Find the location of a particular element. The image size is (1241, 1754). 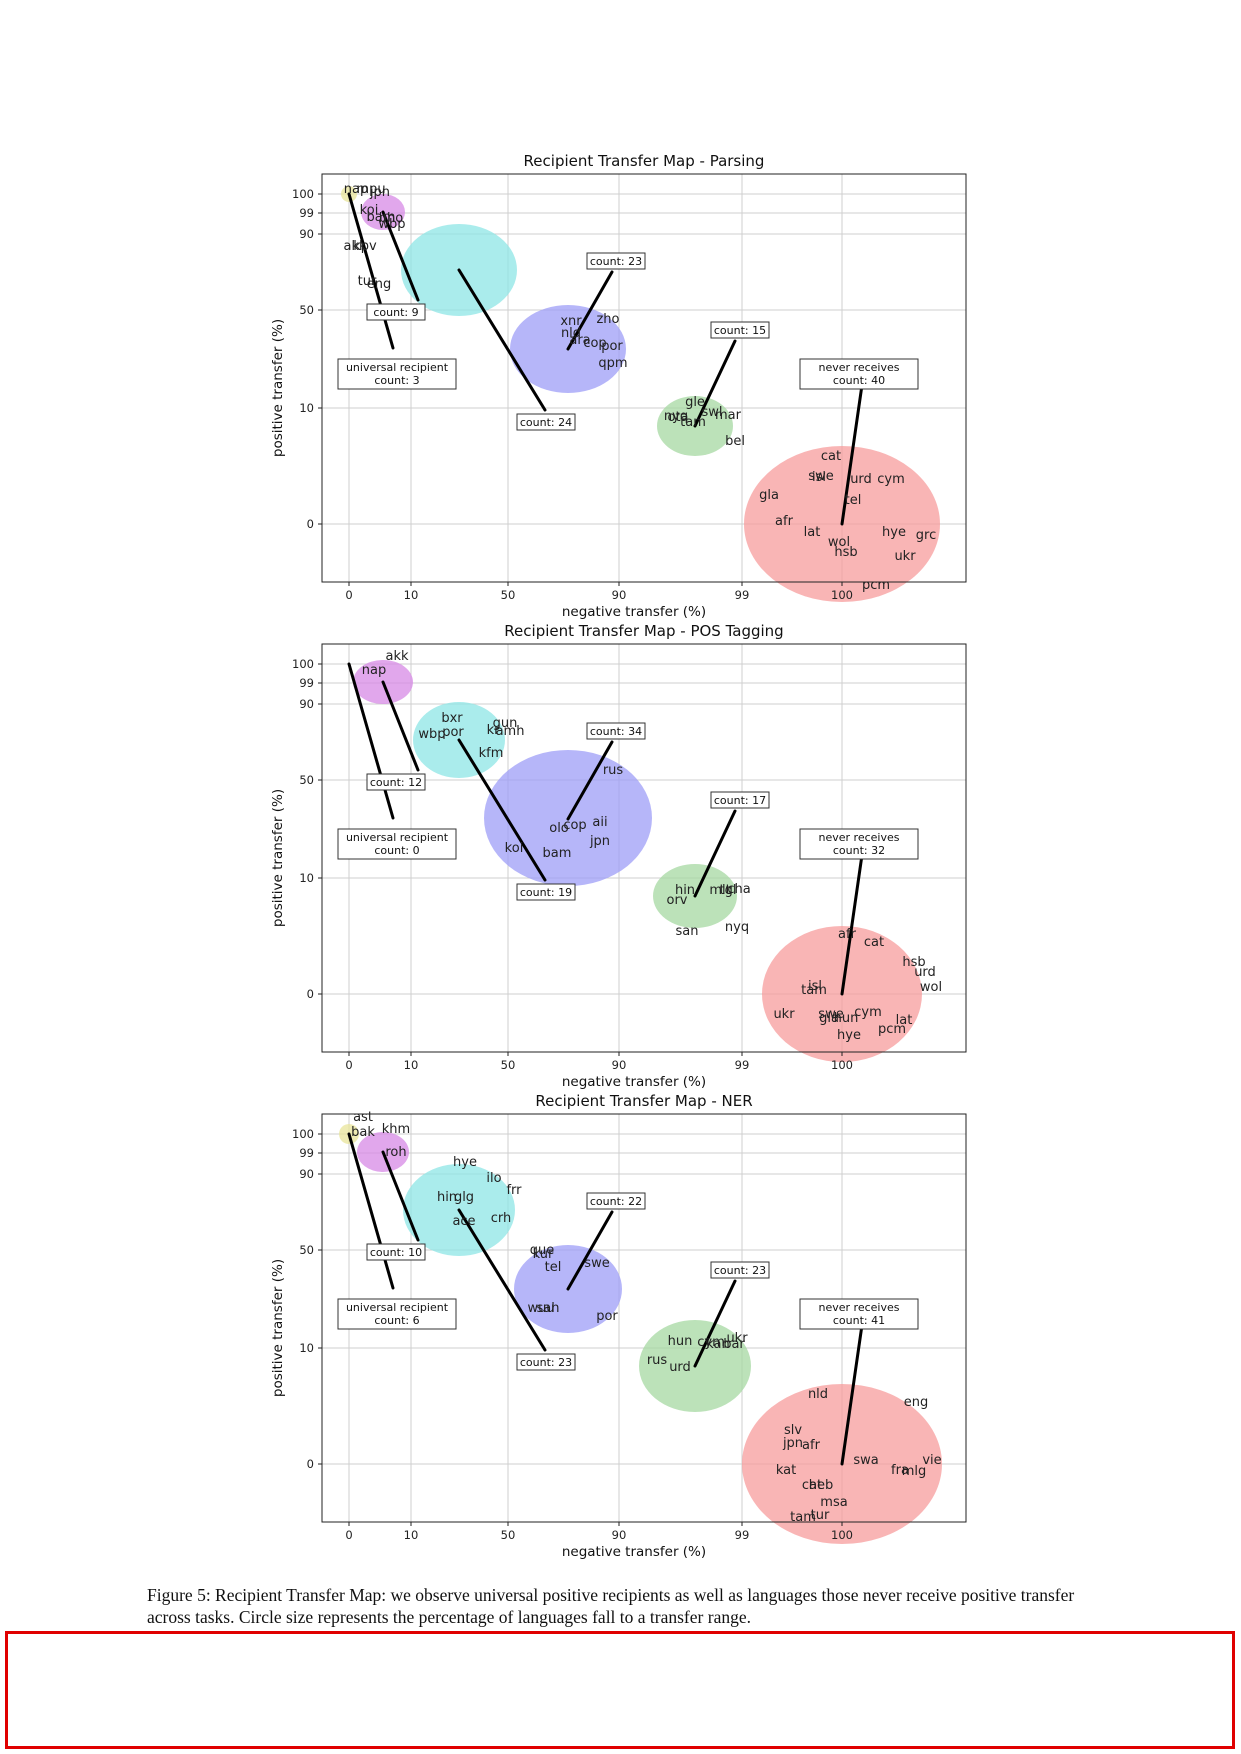

language-label: kpv is located at coordinates (365, 246).